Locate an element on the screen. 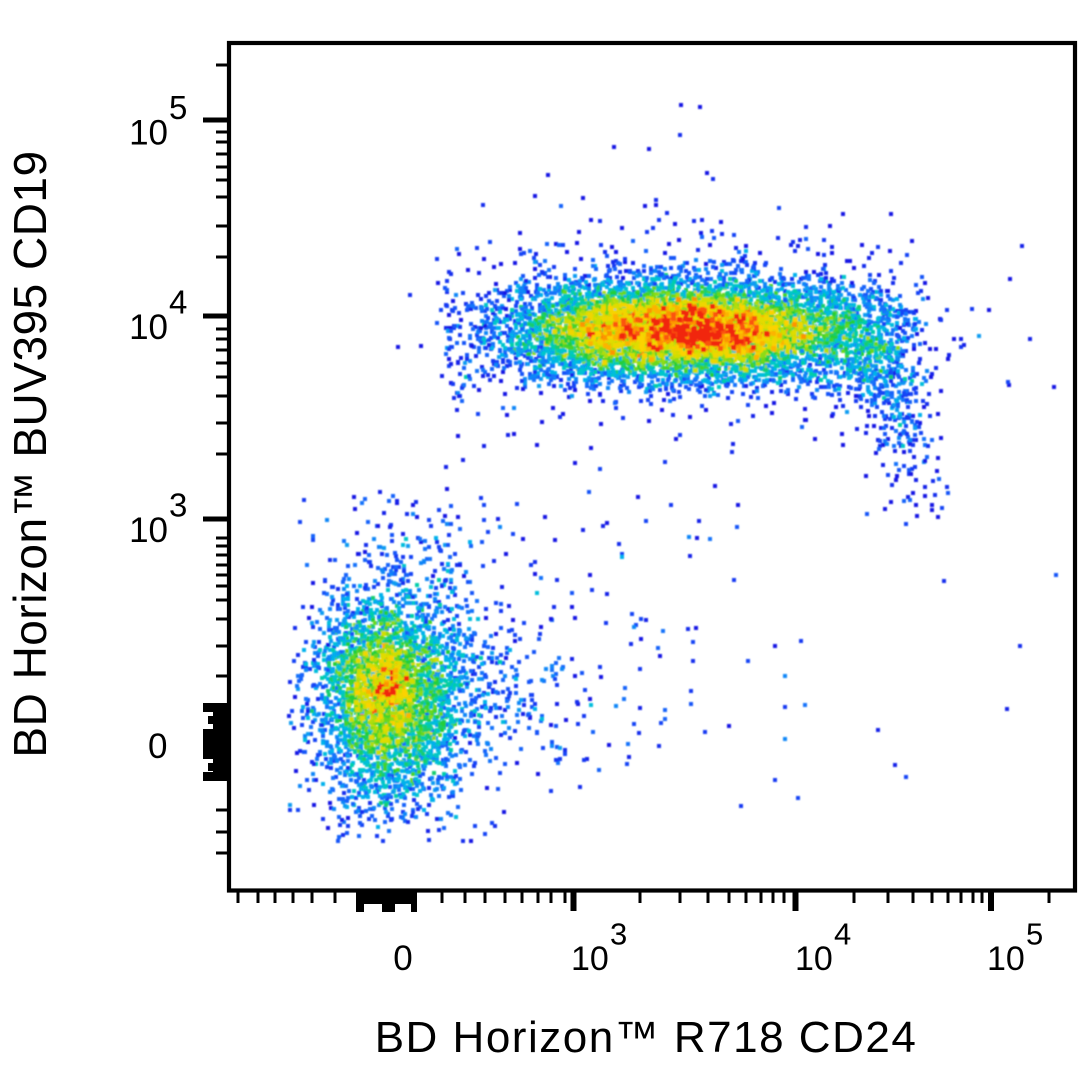 This screenshot has height=1086, width=1086. svg-text: BD Horizon™ R718 CD24 is located at coordinates (646, 1037).